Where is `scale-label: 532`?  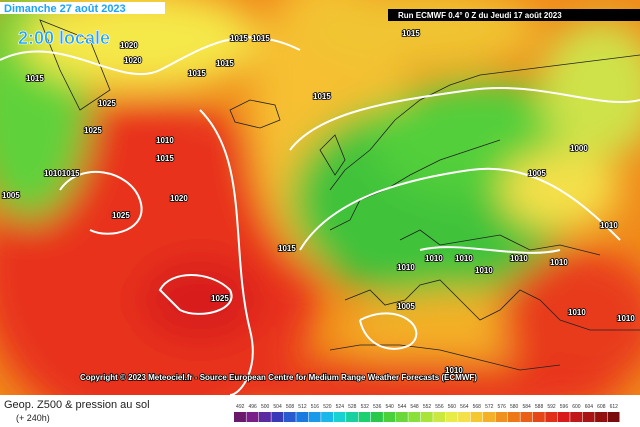
scale-label: 532 is located at coordinates (365, 407).